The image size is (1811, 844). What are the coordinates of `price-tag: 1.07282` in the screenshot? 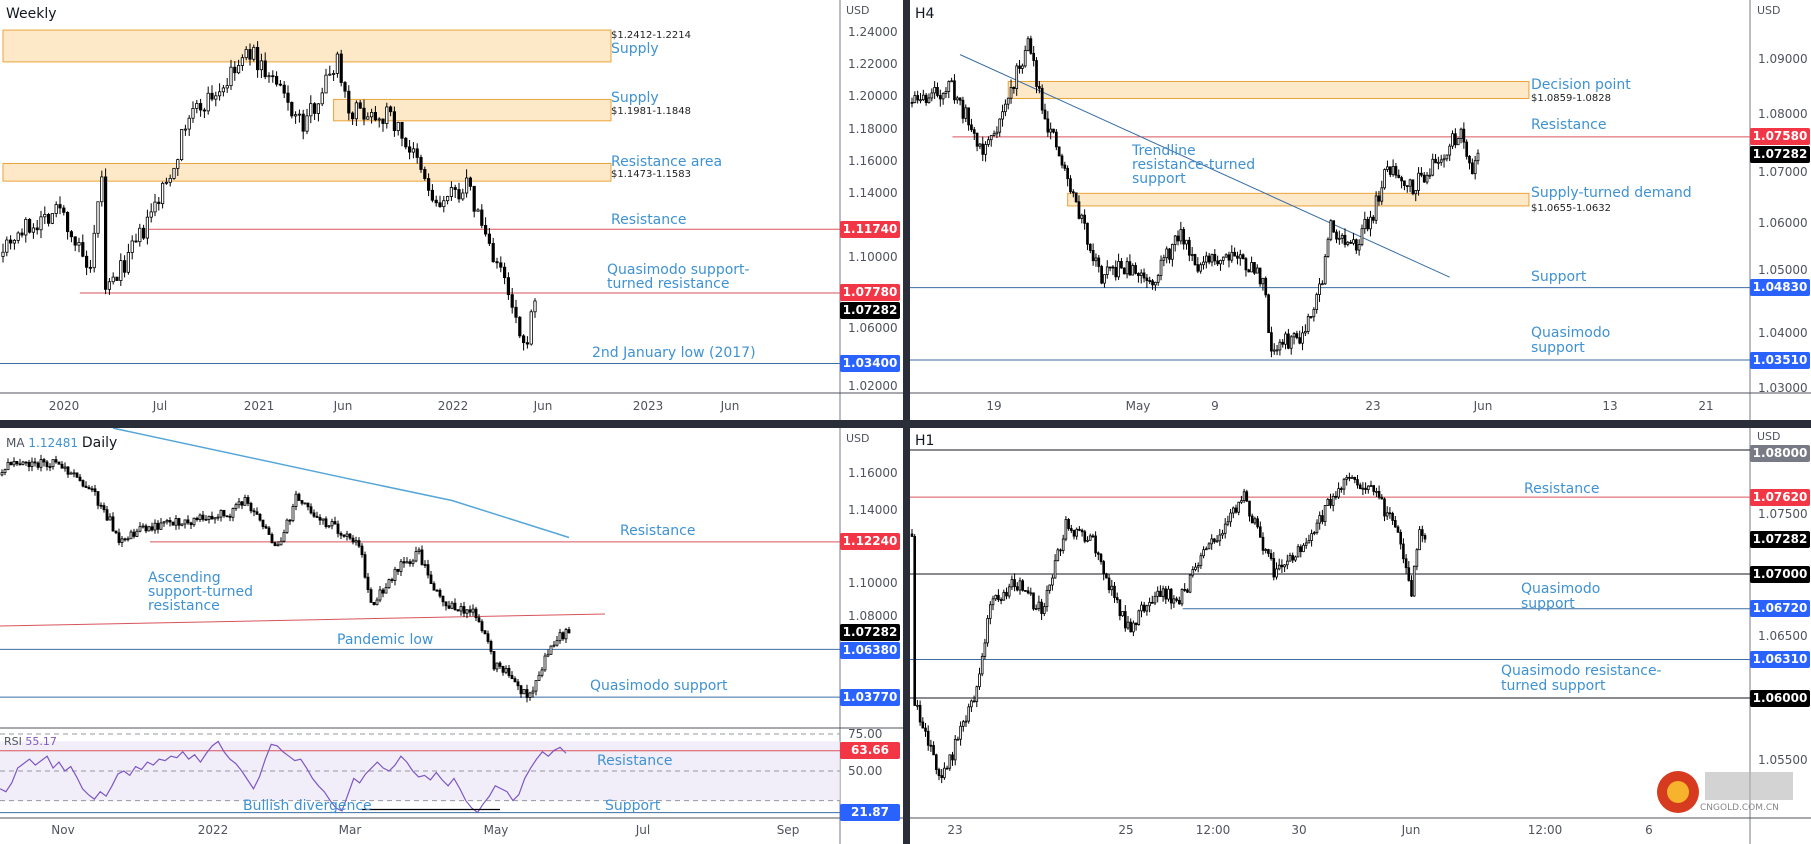 It's located at (1780, 539).